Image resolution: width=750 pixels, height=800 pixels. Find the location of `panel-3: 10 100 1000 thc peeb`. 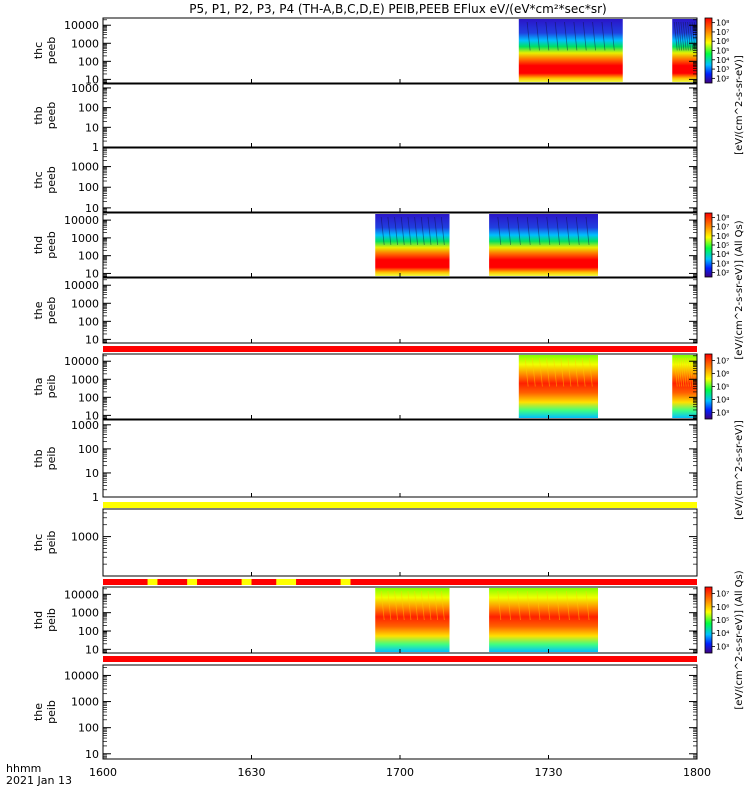

panel-3: 10 100 1000 thc peeb is located at coordinates (365, 181).